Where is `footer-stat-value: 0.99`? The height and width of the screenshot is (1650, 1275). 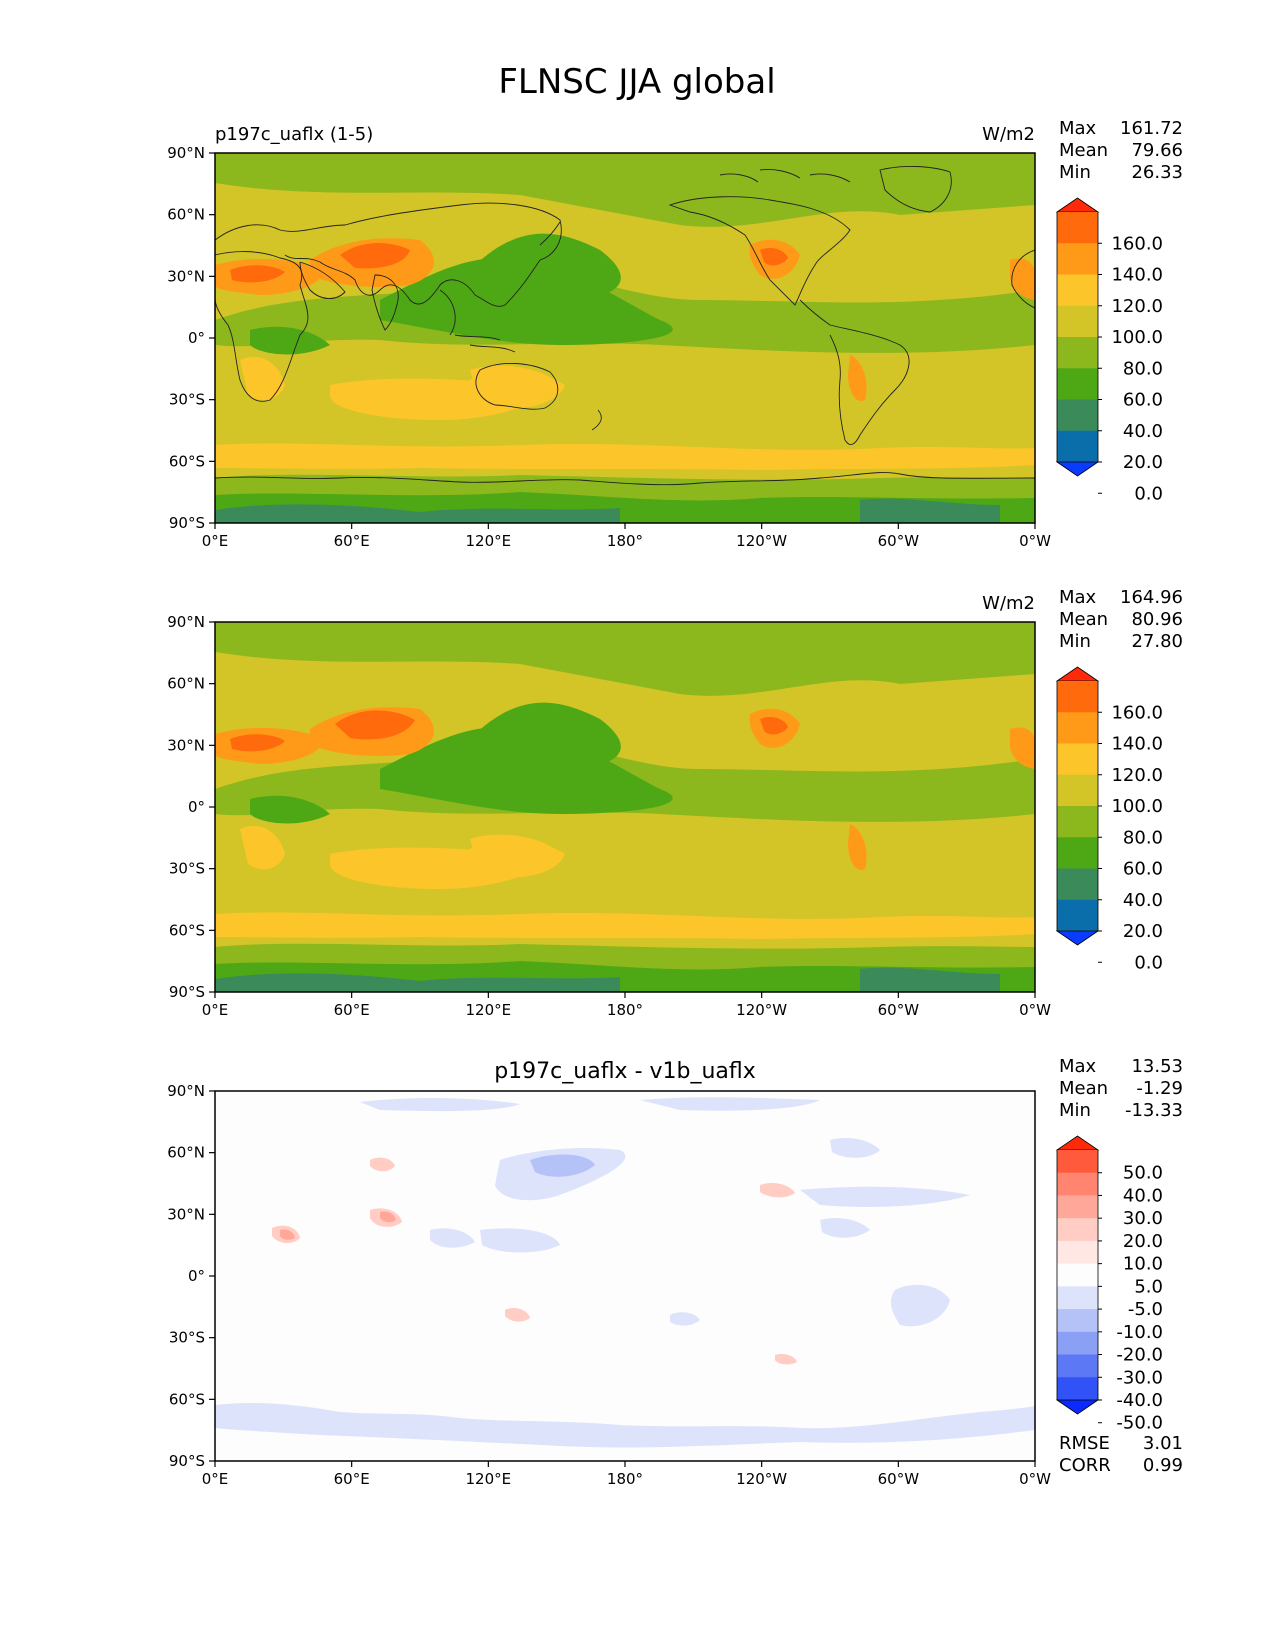 footer-stat-value: 0.99 is located at coordinates (1163, 1465).